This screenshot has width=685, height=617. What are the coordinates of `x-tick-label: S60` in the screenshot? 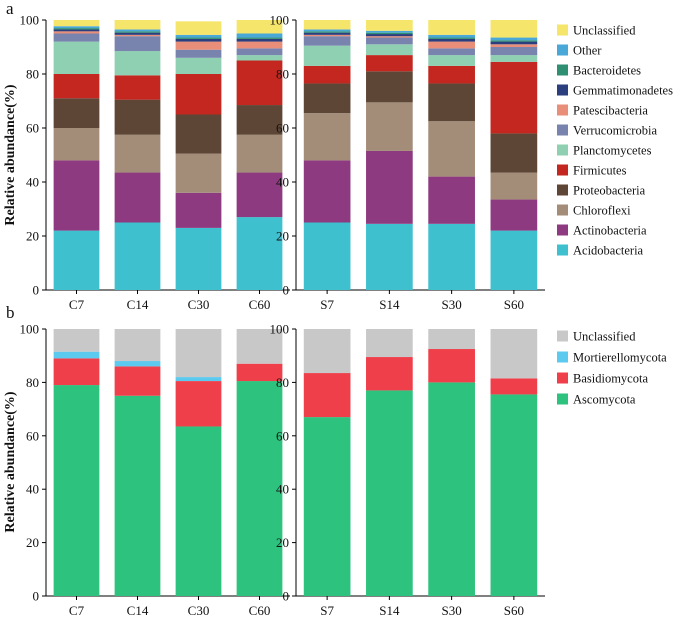 It's located at (514, 610).